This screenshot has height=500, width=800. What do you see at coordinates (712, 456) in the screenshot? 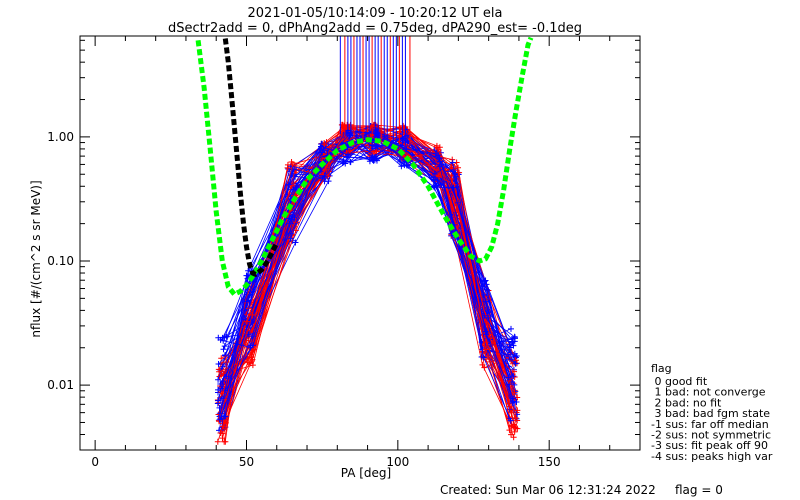
I see `legend-entry: -4 sus: peaks high var` at bounding box center [712, 456].